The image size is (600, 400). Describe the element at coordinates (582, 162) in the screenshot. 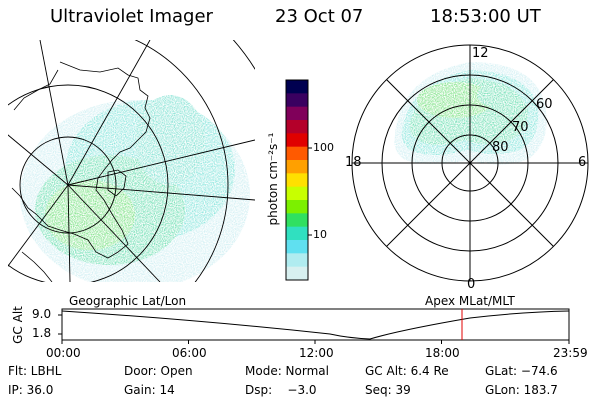

I see `mlt-label-6: 6` at that location.